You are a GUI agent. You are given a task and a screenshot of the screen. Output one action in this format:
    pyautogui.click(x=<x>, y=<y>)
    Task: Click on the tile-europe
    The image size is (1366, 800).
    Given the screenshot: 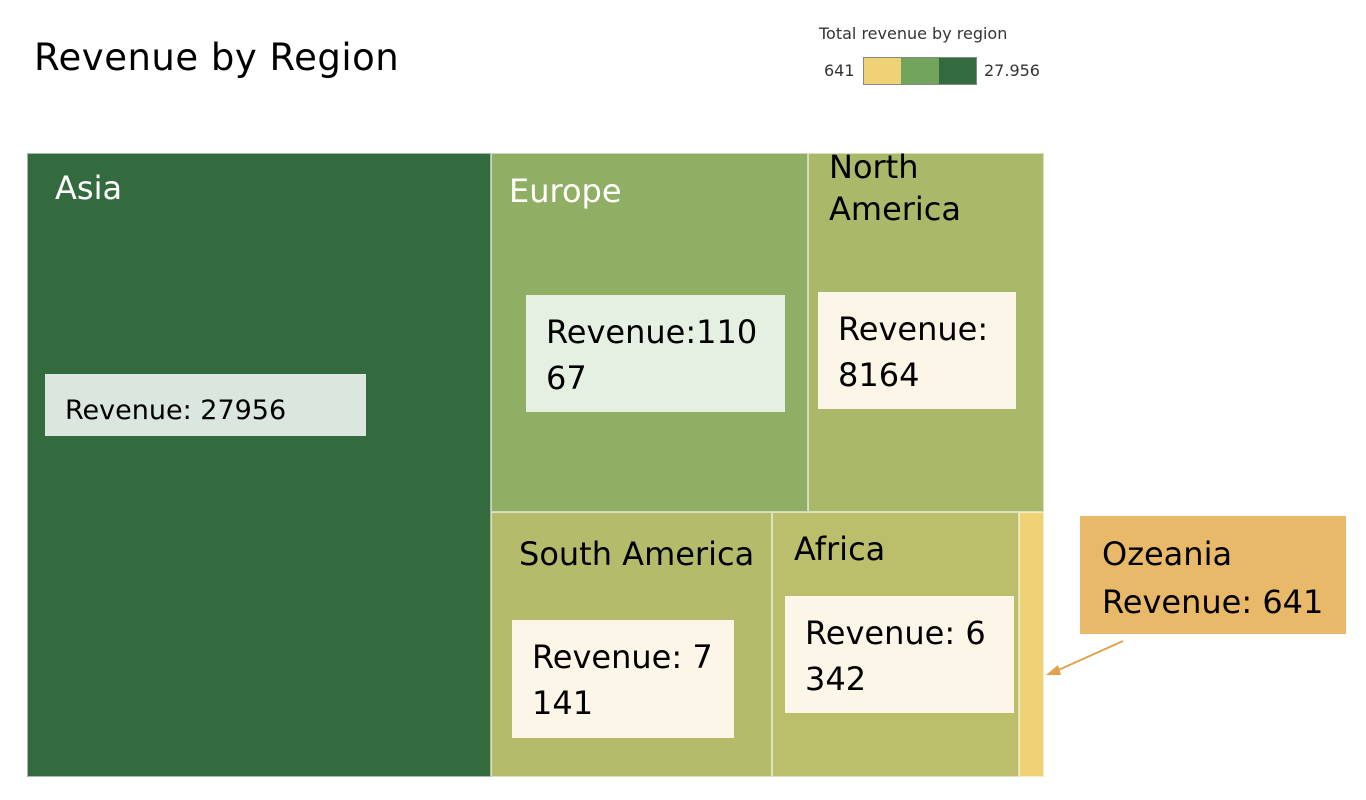 What is the action you would take?
    pyautogui.click(x=649, y=332)
    